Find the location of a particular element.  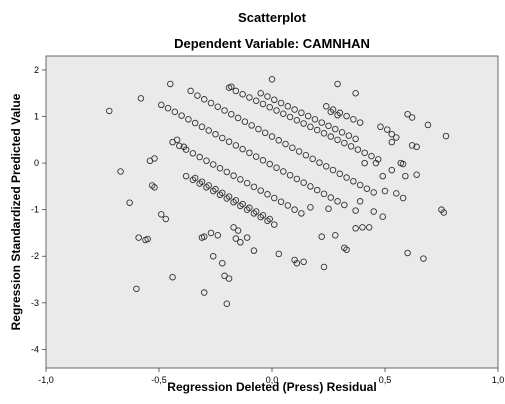

chart-title: Scatterplot is located at coordinates (272, 17).